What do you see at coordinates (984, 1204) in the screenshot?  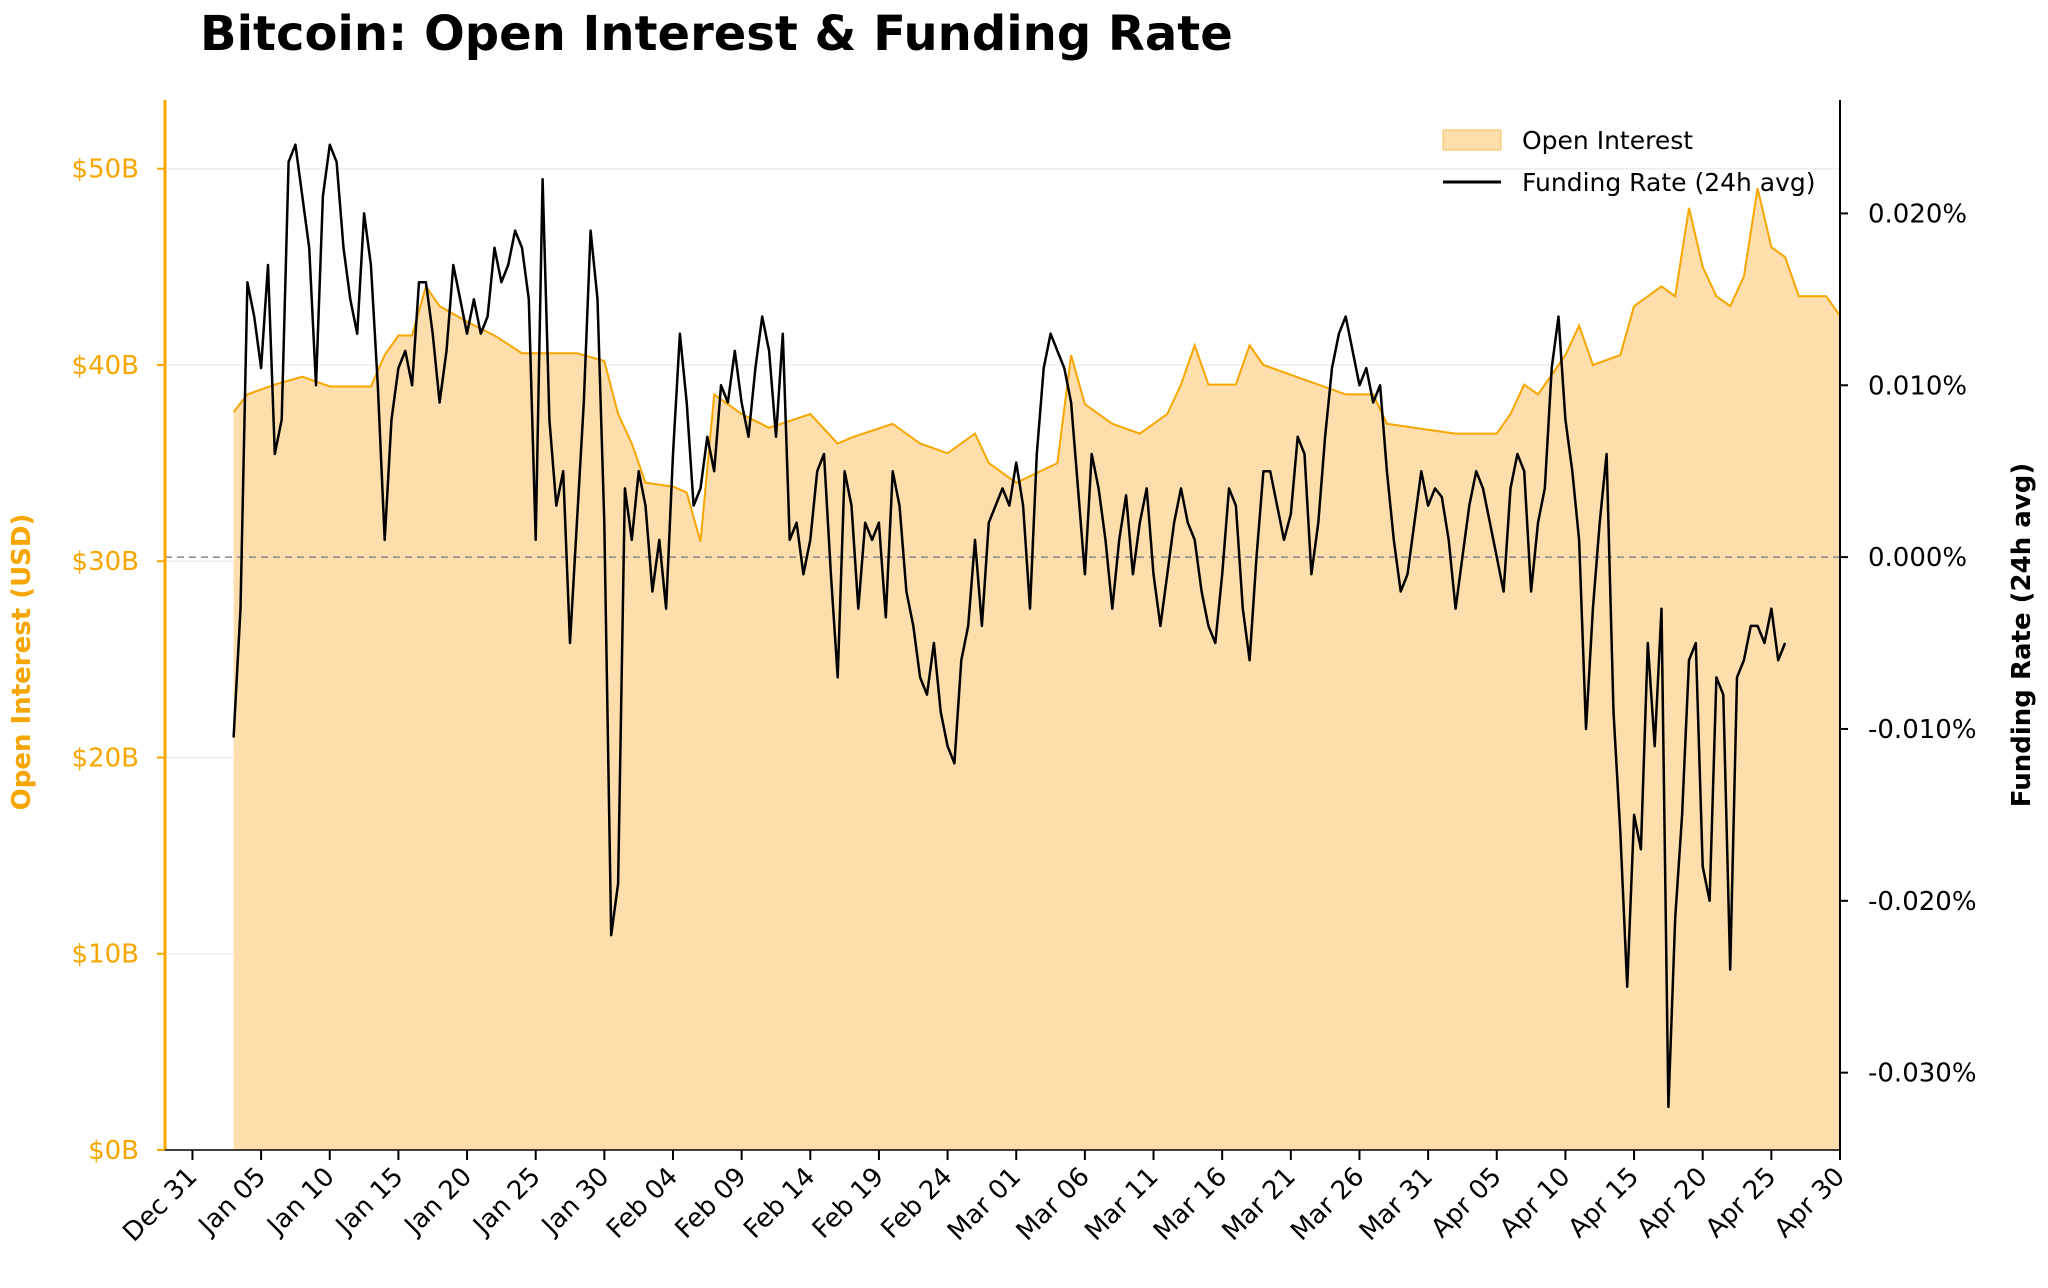 I see `x-tick-label-12: Mar 01` at bounding box center [984, 1204].